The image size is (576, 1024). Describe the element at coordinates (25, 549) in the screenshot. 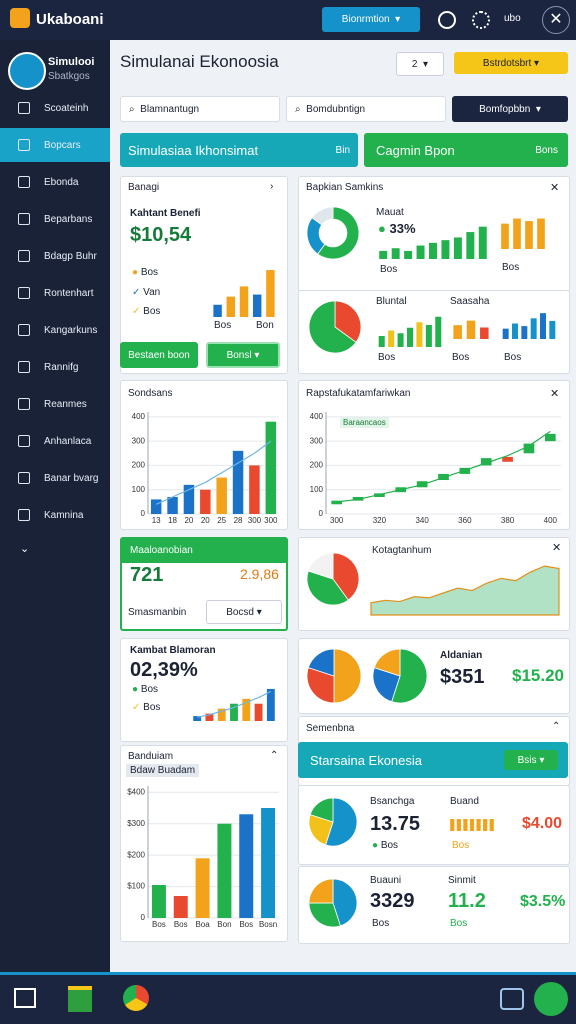

I see `expand-chevron: ⌄` at that location.